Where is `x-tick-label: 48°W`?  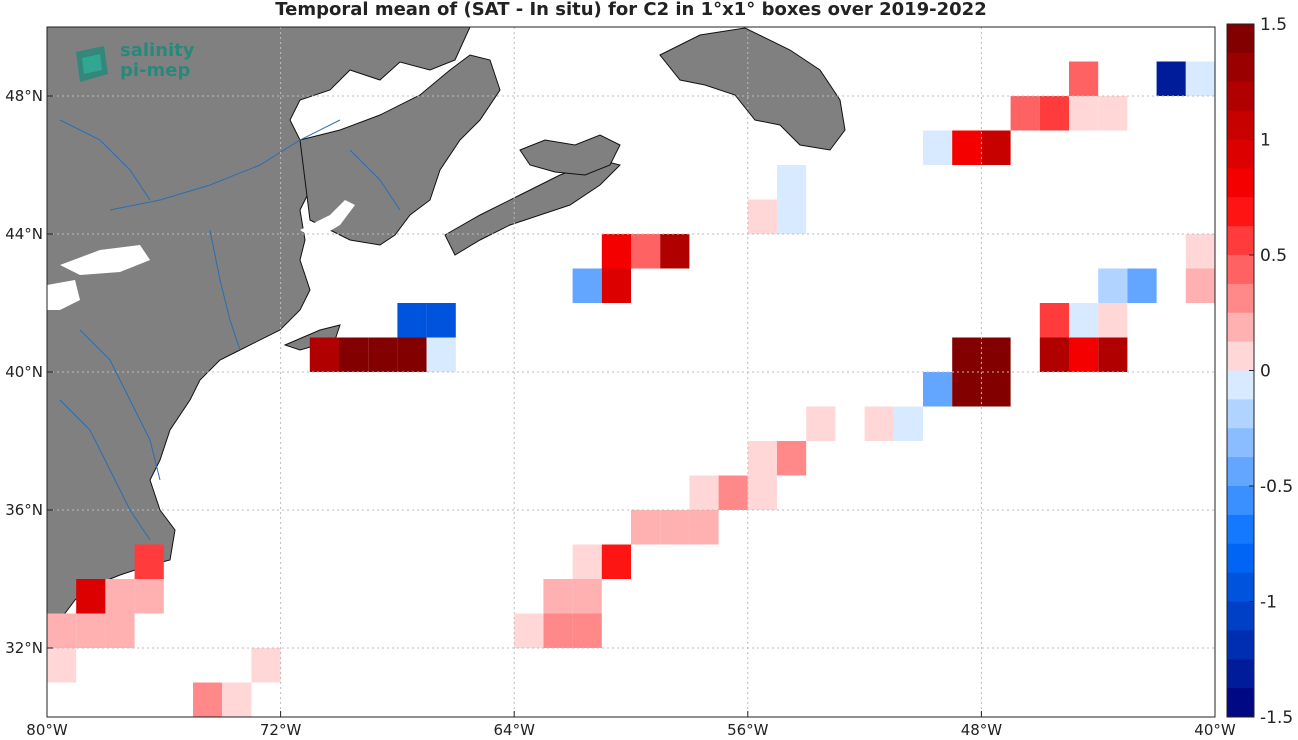
x-tick-label: 48°W is located at coordinates (982, 730).